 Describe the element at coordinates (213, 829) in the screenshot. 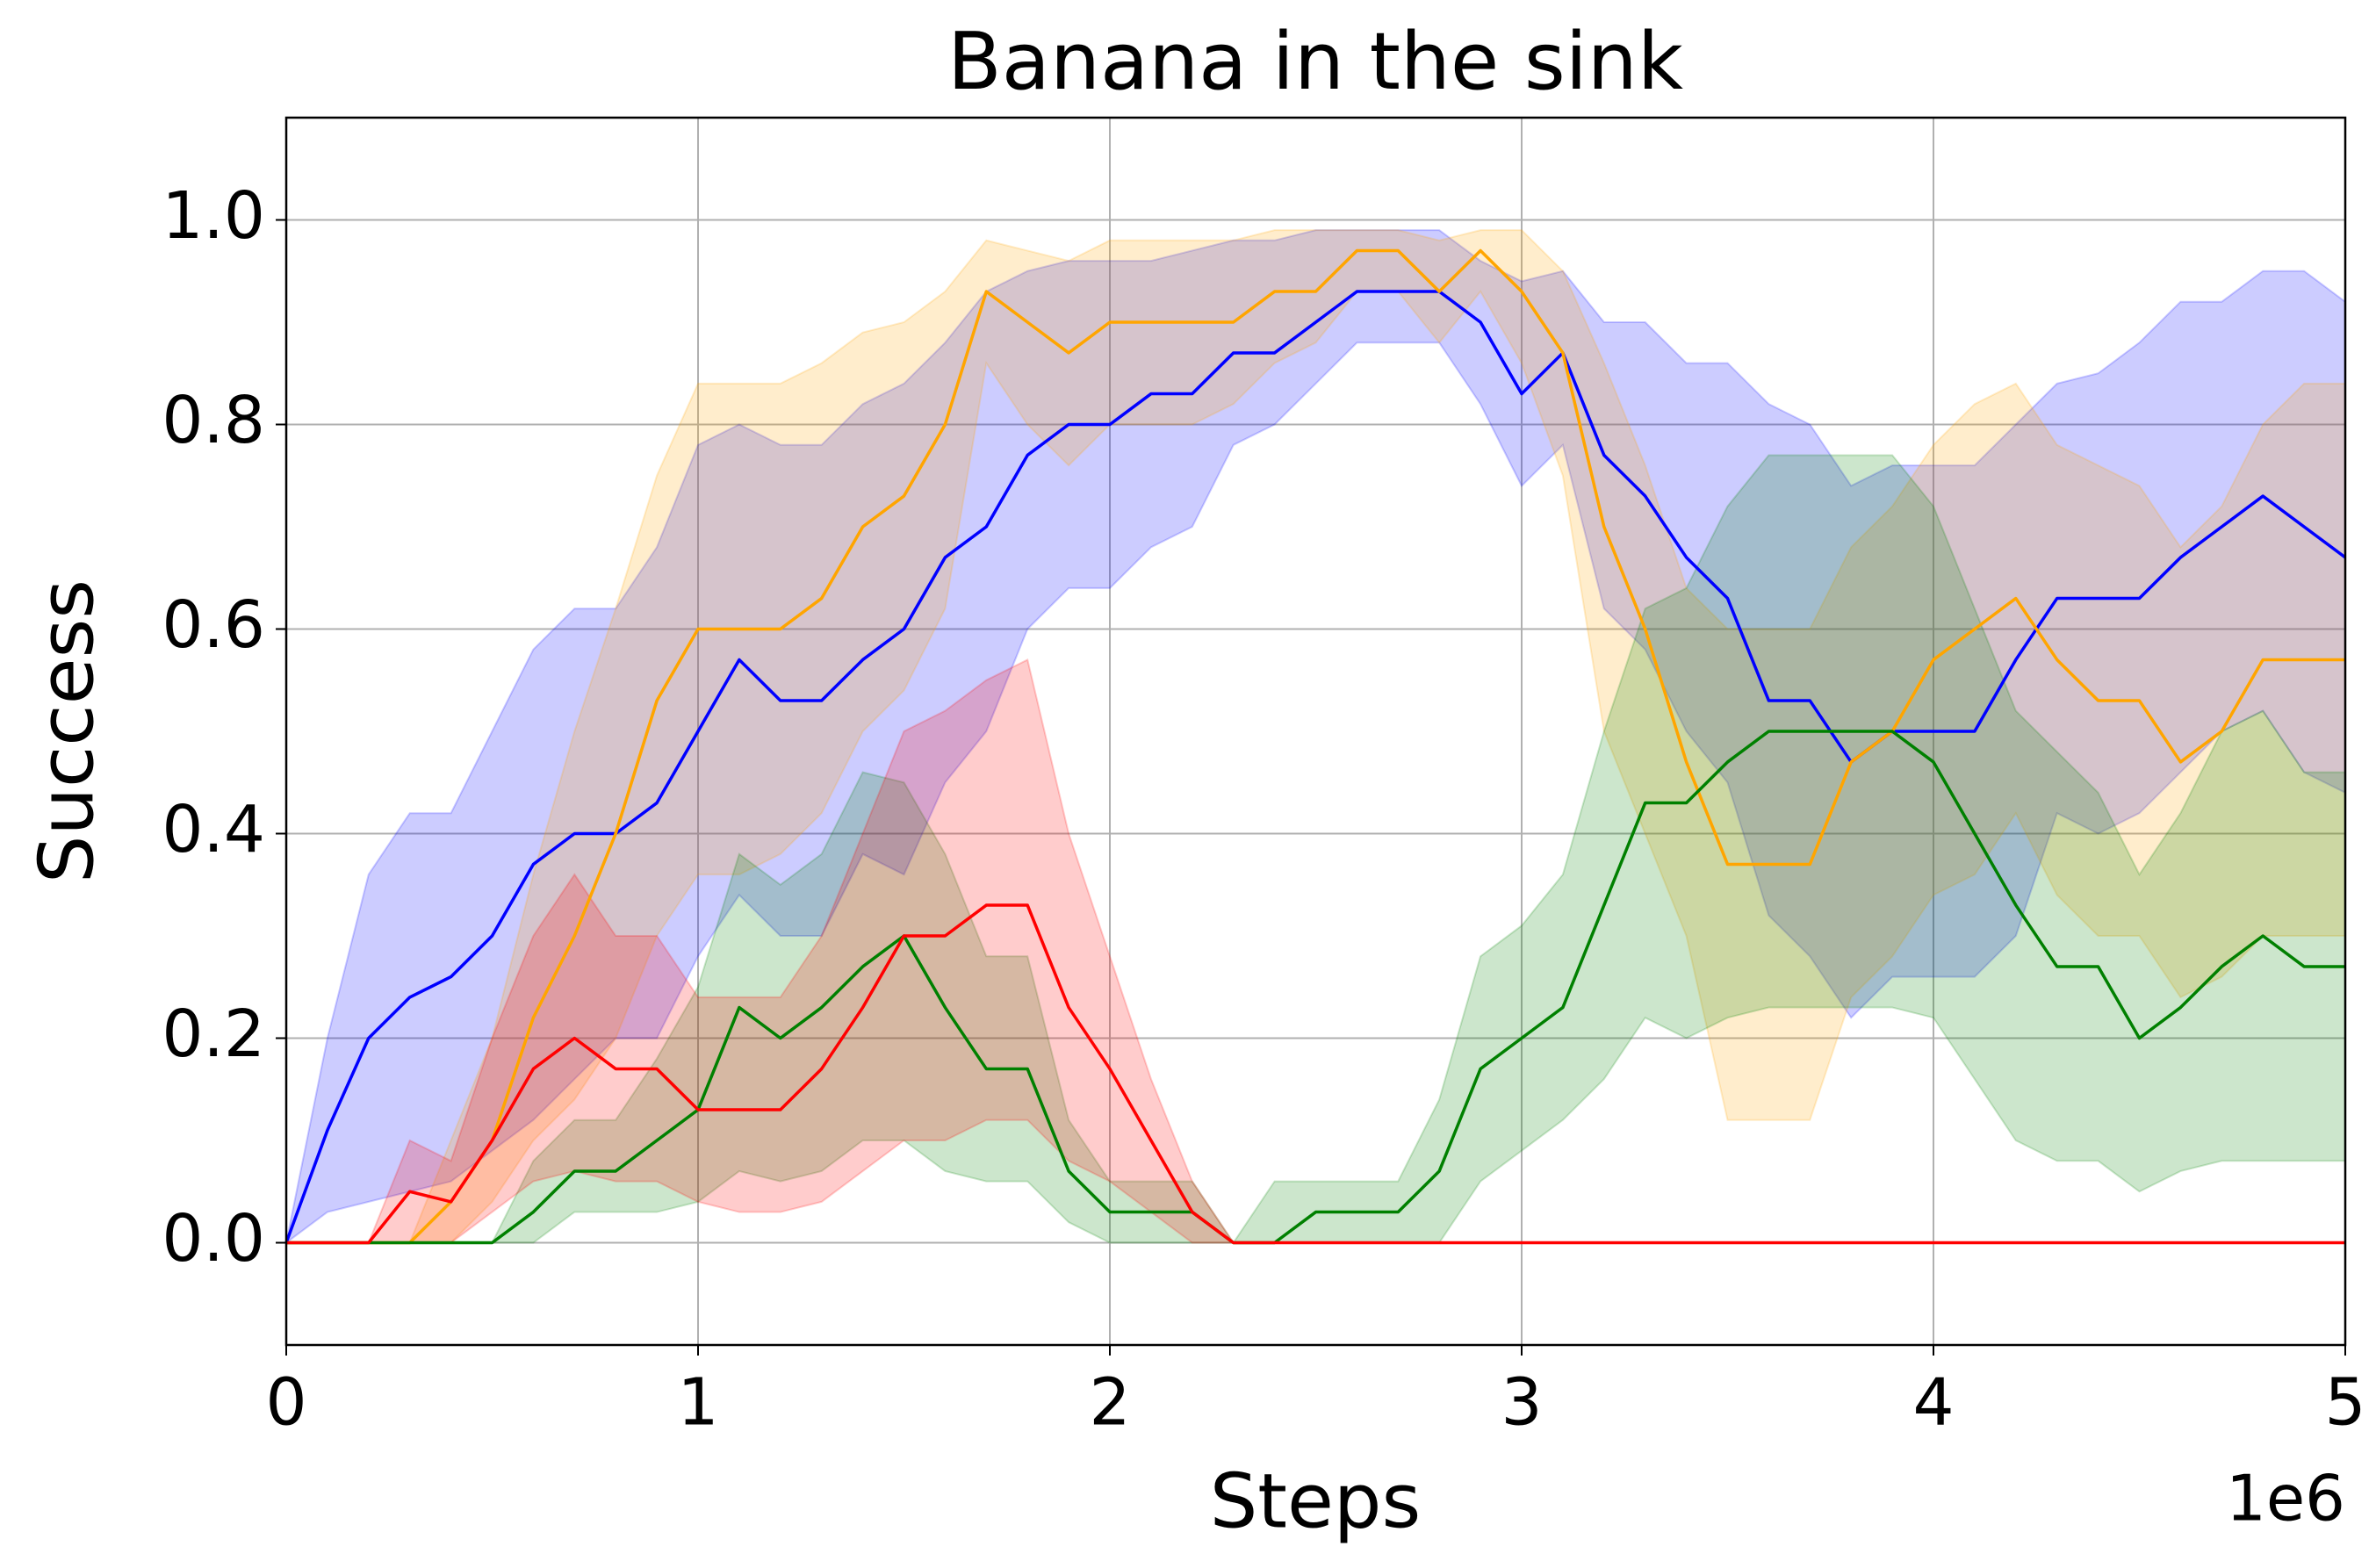

I see `y-tick-label: 0.4` at that location.